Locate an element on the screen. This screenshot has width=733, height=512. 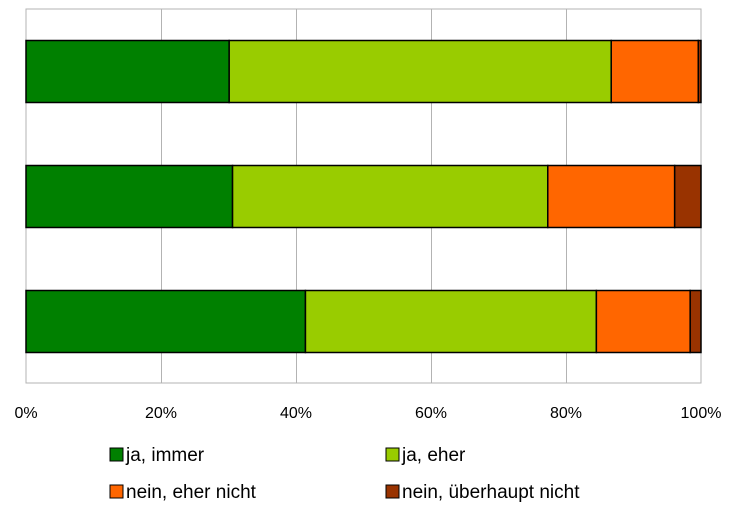
legend-label: nein, überhaupt nicht is located at coordinates (491, 492).